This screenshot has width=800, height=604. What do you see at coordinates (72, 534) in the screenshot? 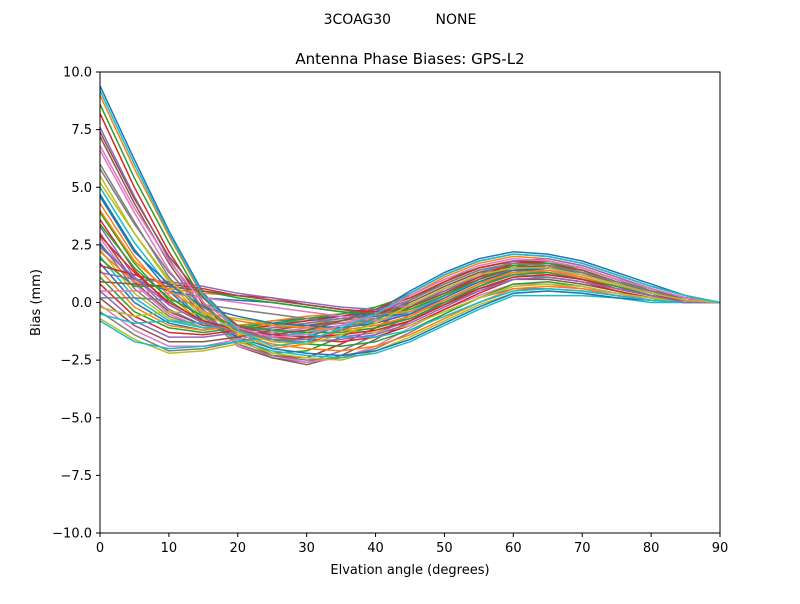
I see `y-tick-label: −10.0` at bounding box center [72, 534].